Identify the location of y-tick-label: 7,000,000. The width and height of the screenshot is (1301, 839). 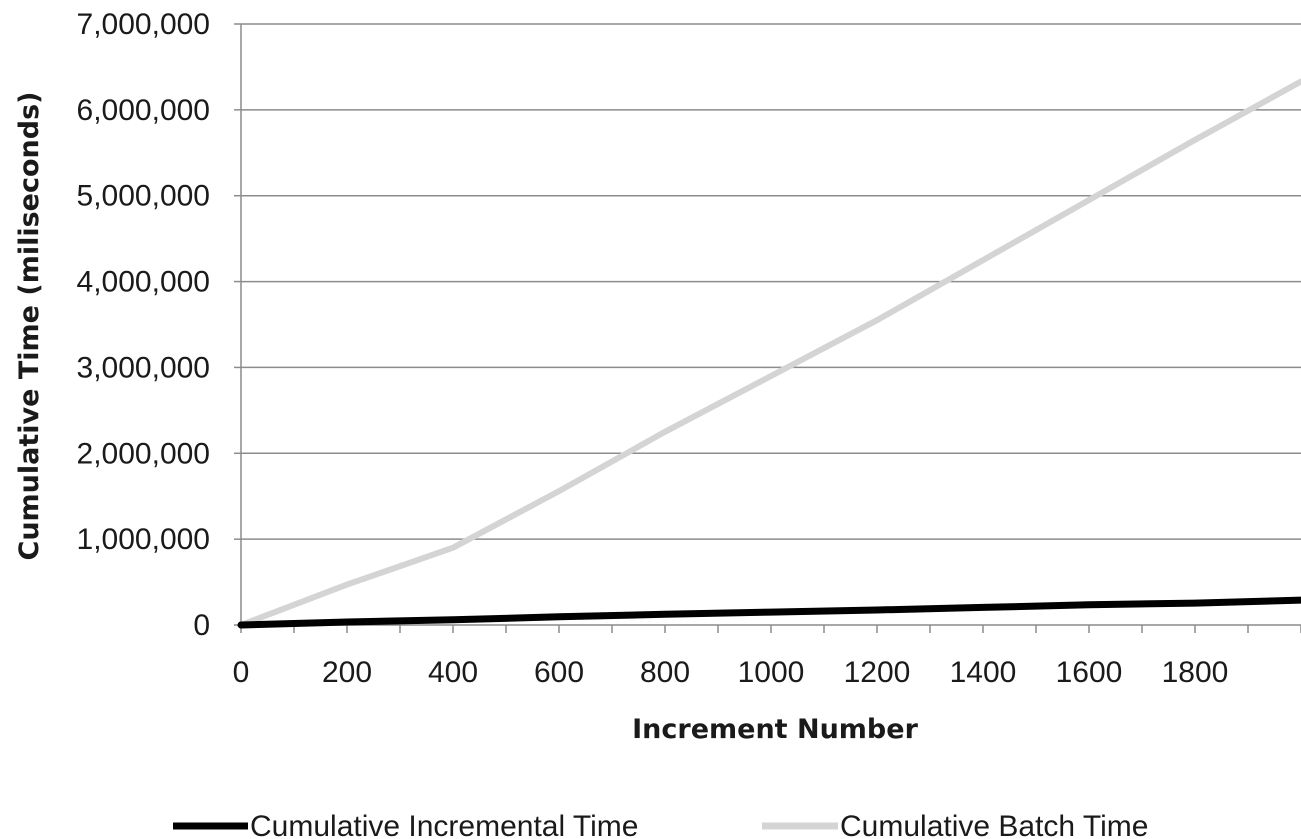
(143, 24).